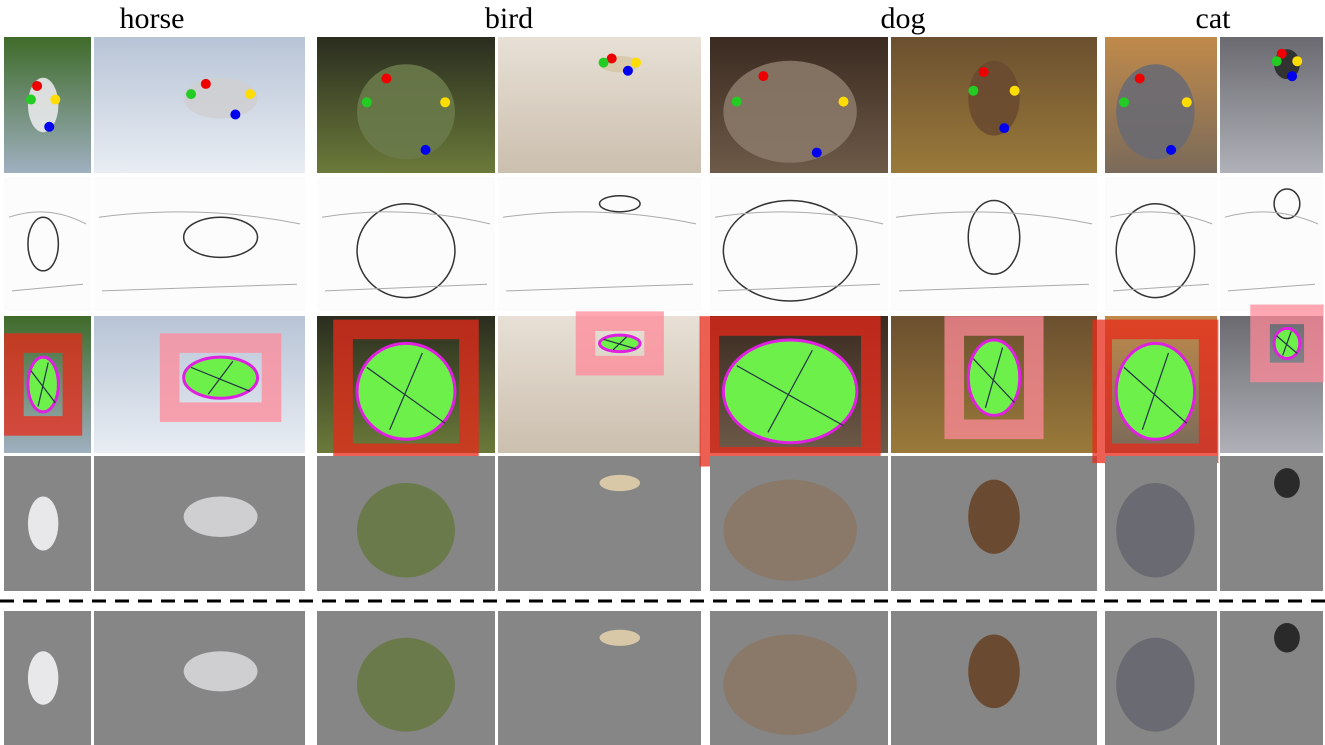 This screenshot has width=1325, height=745. What do you see at coordinates (1214, 18) in the screenshot?
I see `column-title: cat` at bounding box center [1214, 18].